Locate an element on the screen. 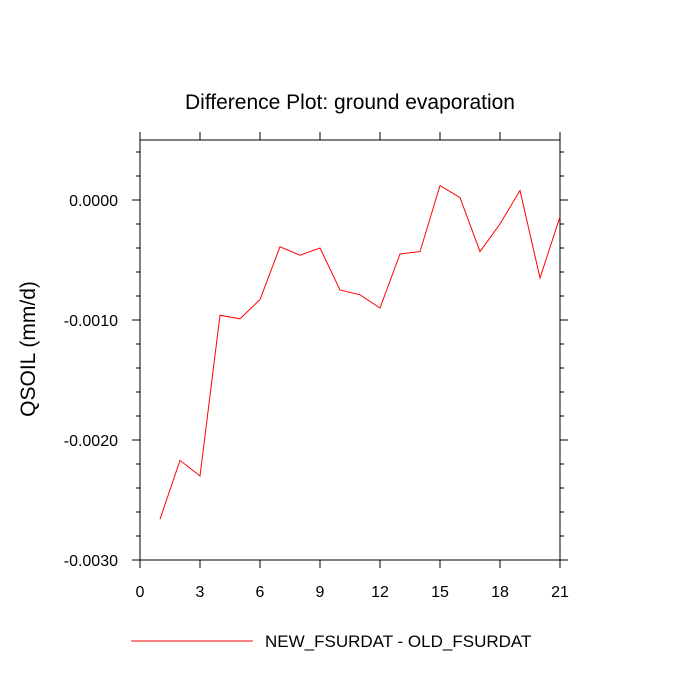 The width and height of the screenshot is (700, 700). x-tick-label: 12 is located at coordinates (380, 592).